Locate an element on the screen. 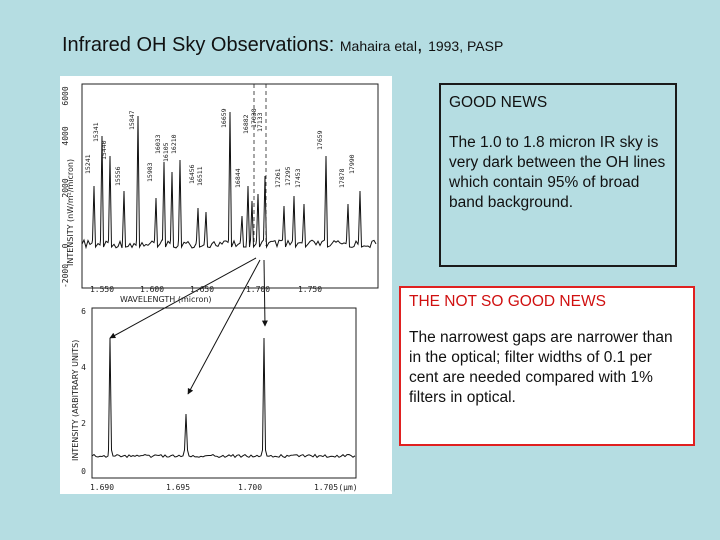 The width and height of the screenshot is (720, 540). oh-line-label: 17295 is located at coordinates (288, 176).